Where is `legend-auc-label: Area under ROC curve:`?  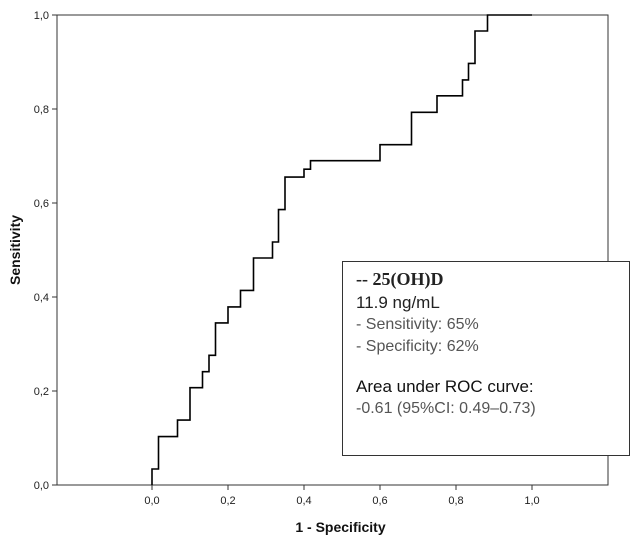
legend-auc-label: Area under ROC curve: is located at coordinates (445, 386).